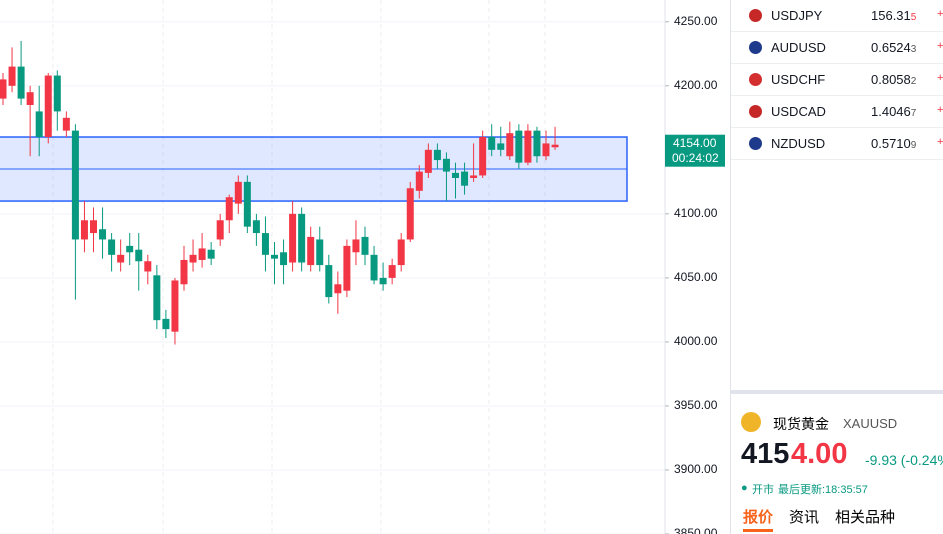 The image size is (943, 534). Describe the element at coordinates (837, 144) in the screenshot. I see `watchlist-row: NZDUSD 0.57109 +0` at that location.